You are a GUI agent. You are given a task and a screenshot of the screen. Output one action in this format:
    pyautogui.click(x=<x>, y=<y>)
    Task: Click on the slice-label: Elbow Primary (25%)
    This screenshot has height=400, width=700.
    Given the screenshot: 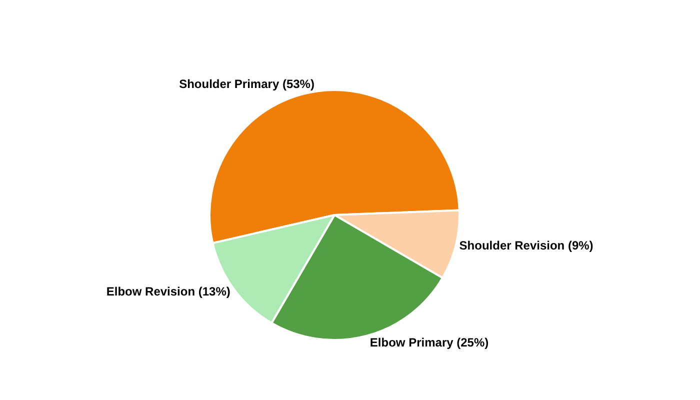 What is the action you would take?
    pyautogui.click(x=429, y=342)
    